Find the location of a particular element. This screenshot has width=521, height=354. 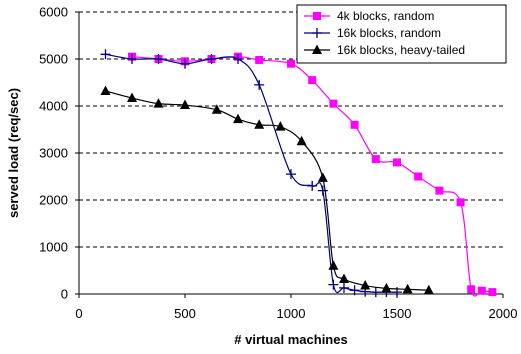

legend-item: 4k blocks, random is located at coordinates (369, 16).